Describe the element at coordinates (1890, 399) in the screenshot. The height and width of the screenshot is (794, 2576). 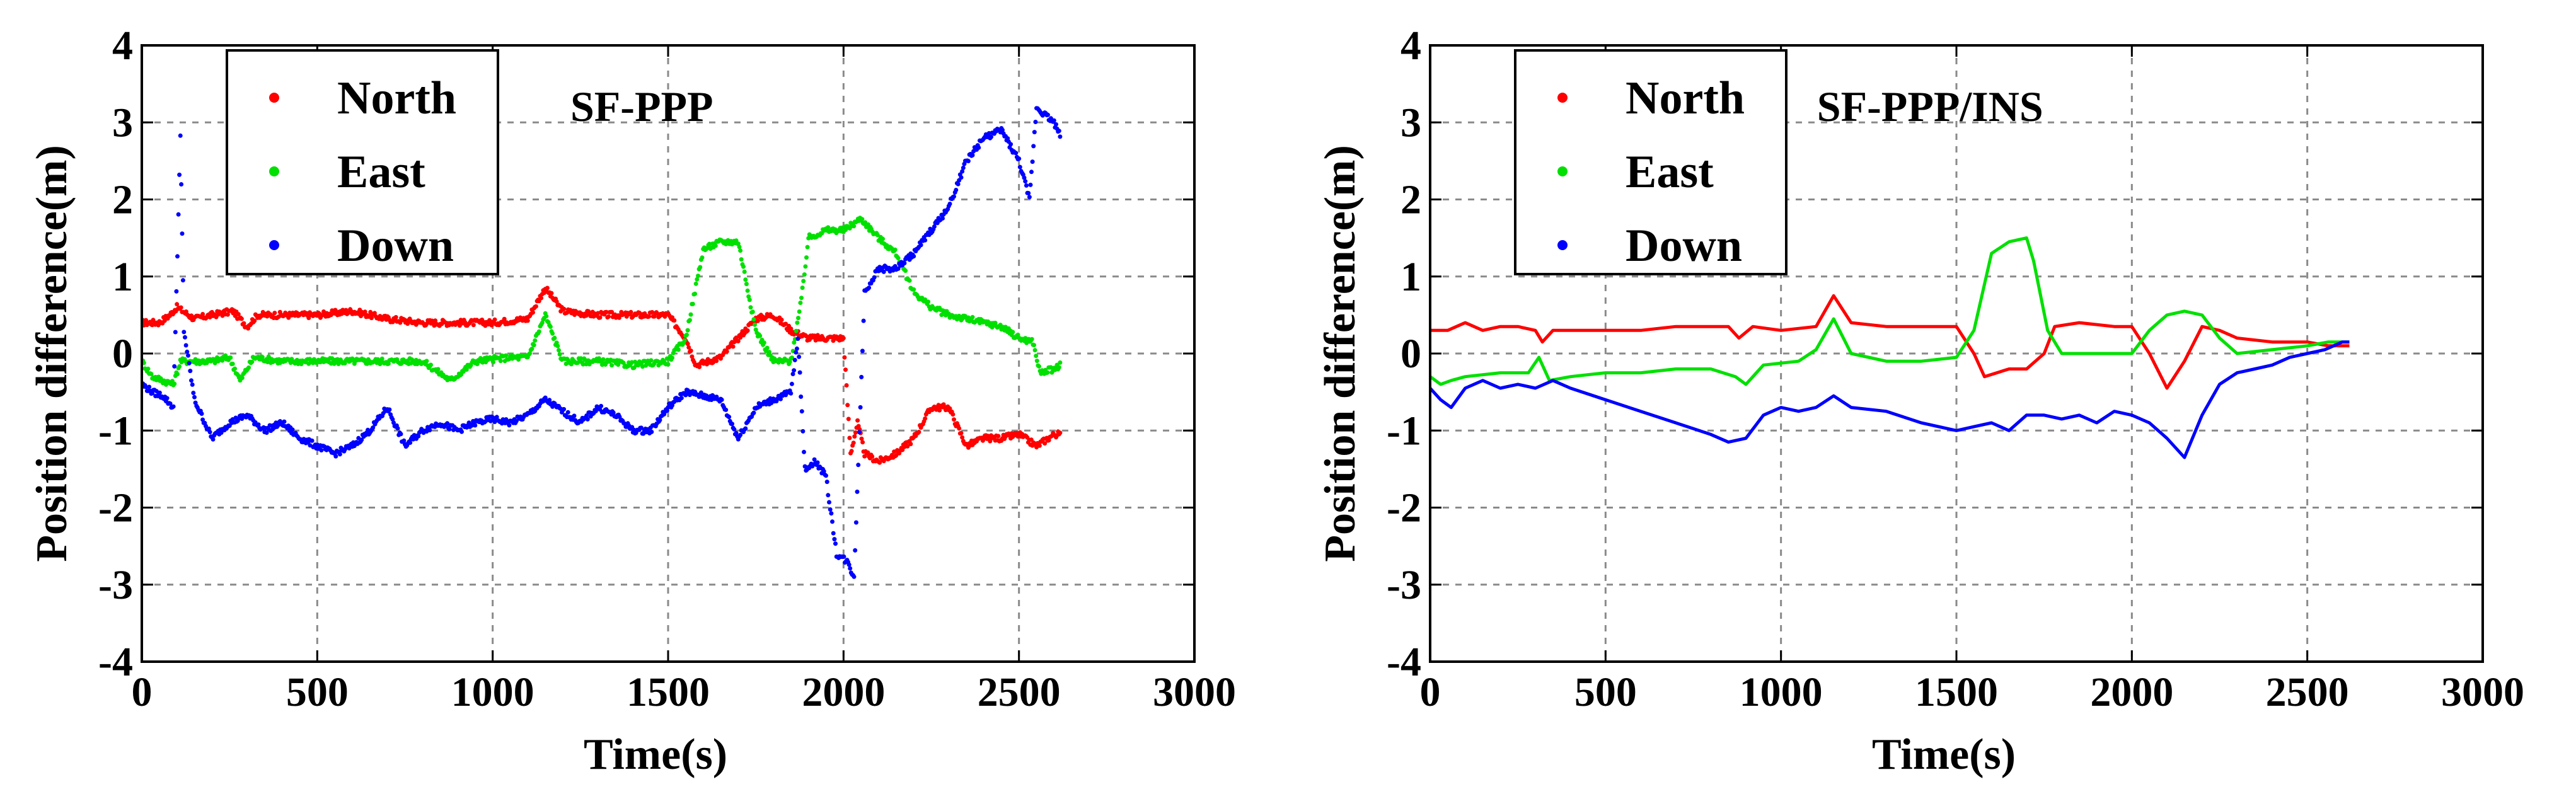
I see `series-down` at that location.